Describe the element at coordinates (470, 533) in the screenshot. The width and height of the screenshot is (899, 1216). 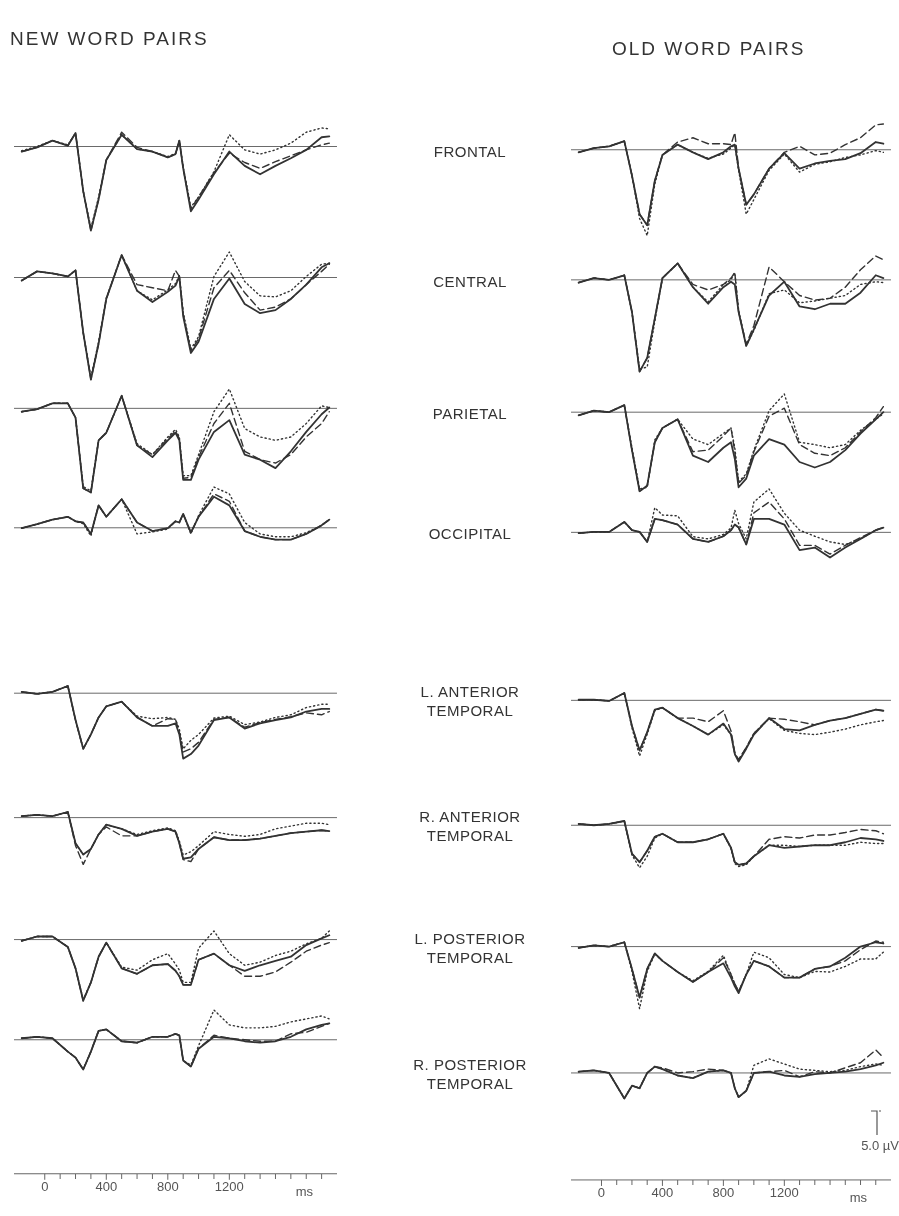
I see `text: OCCIPITAL` at that location.